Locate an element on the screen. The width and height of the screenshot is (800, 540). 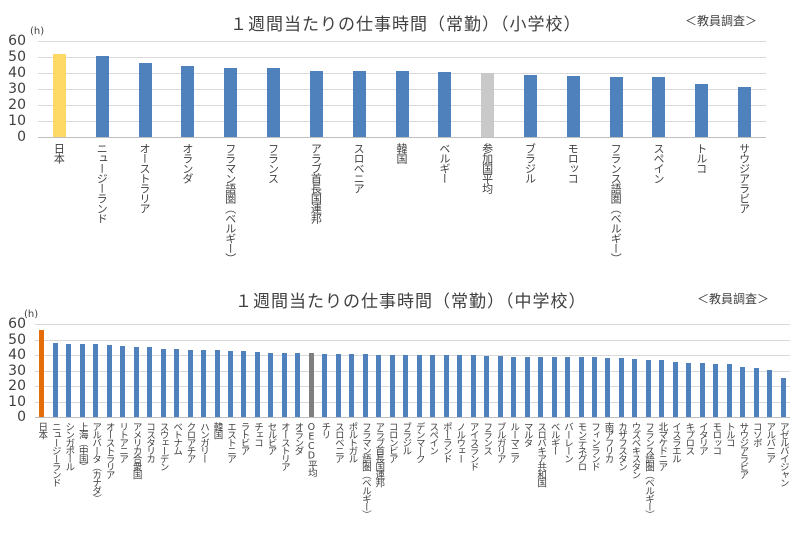
x-category-label: モンテネグロ is located at coordinates (581, 446).